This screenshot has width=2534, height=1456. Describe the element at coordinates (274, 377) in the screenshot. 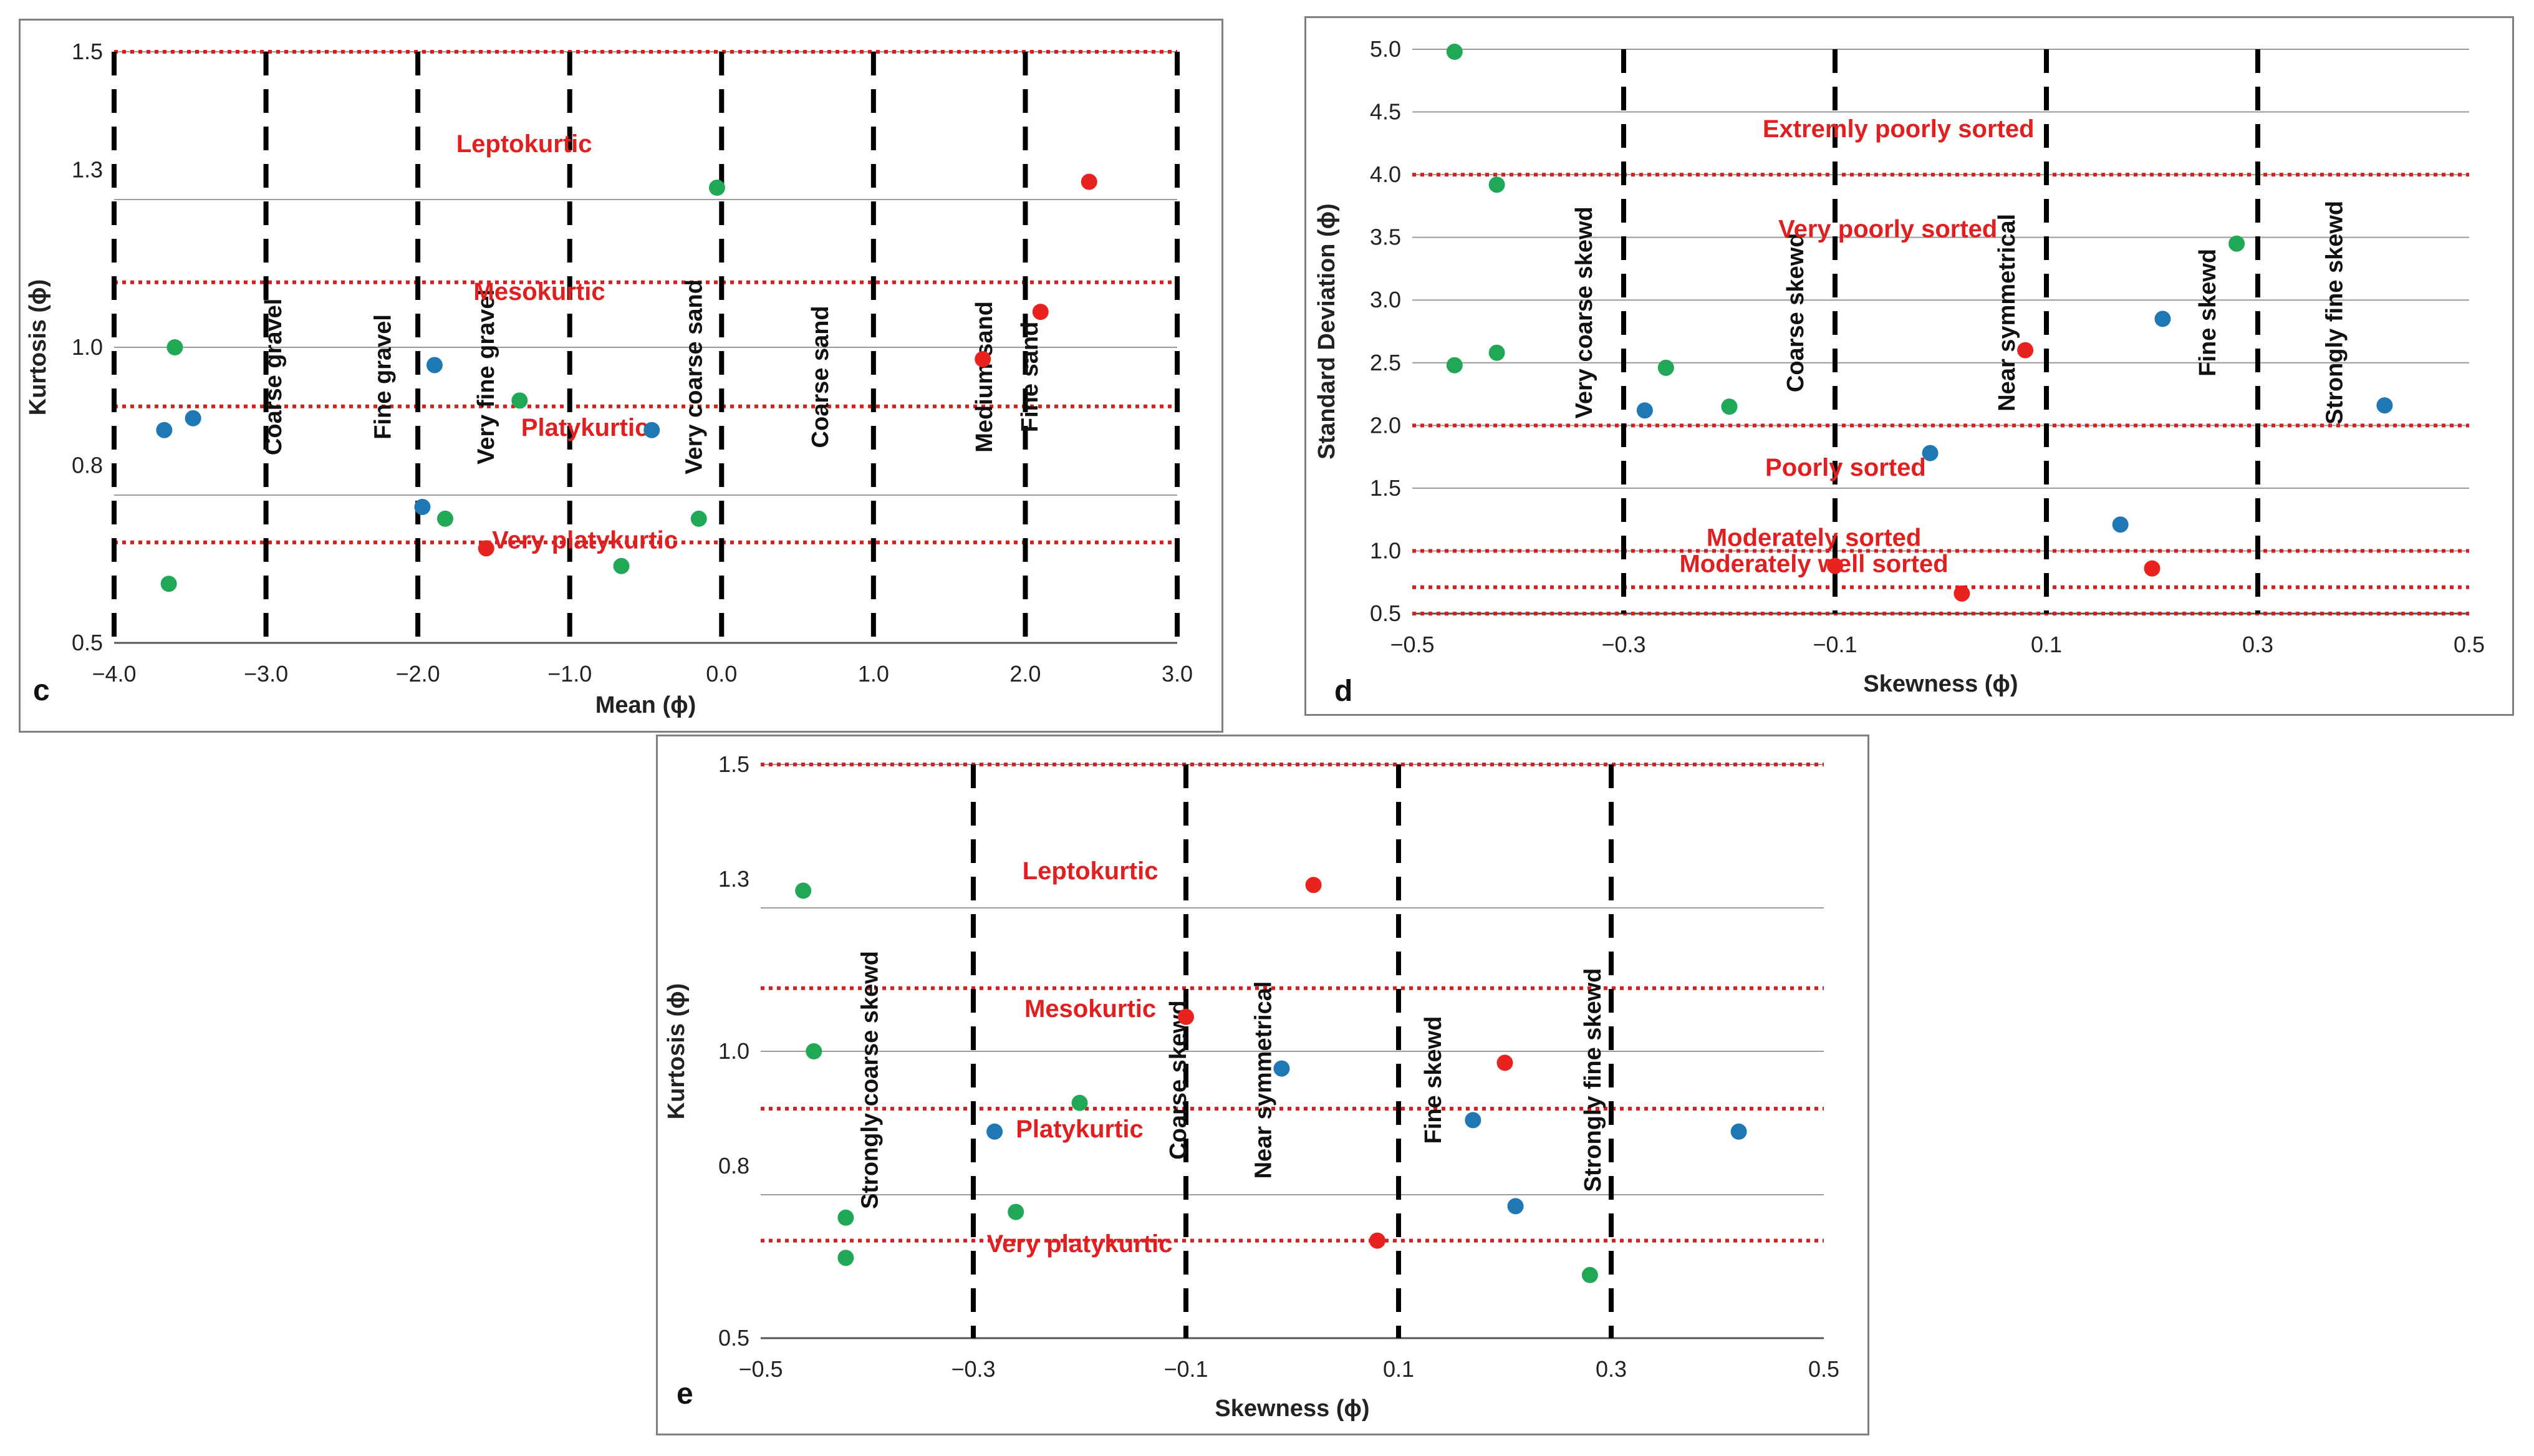

I see `category-label: Coarse gravel` at that location.